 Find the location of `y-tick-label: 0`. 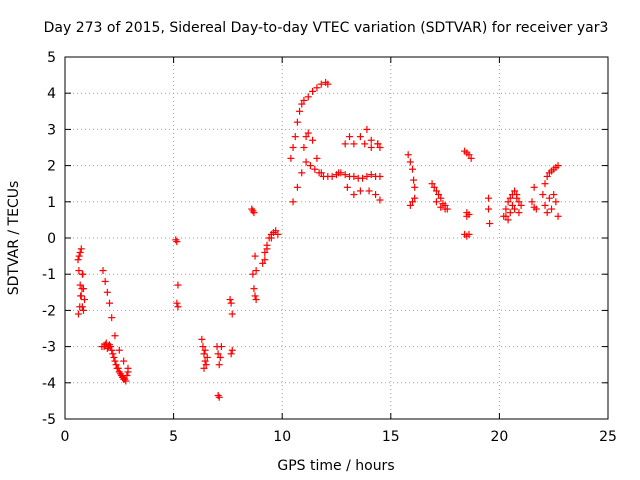

y-tick-label: 0 is located at coordinates (51, 239).